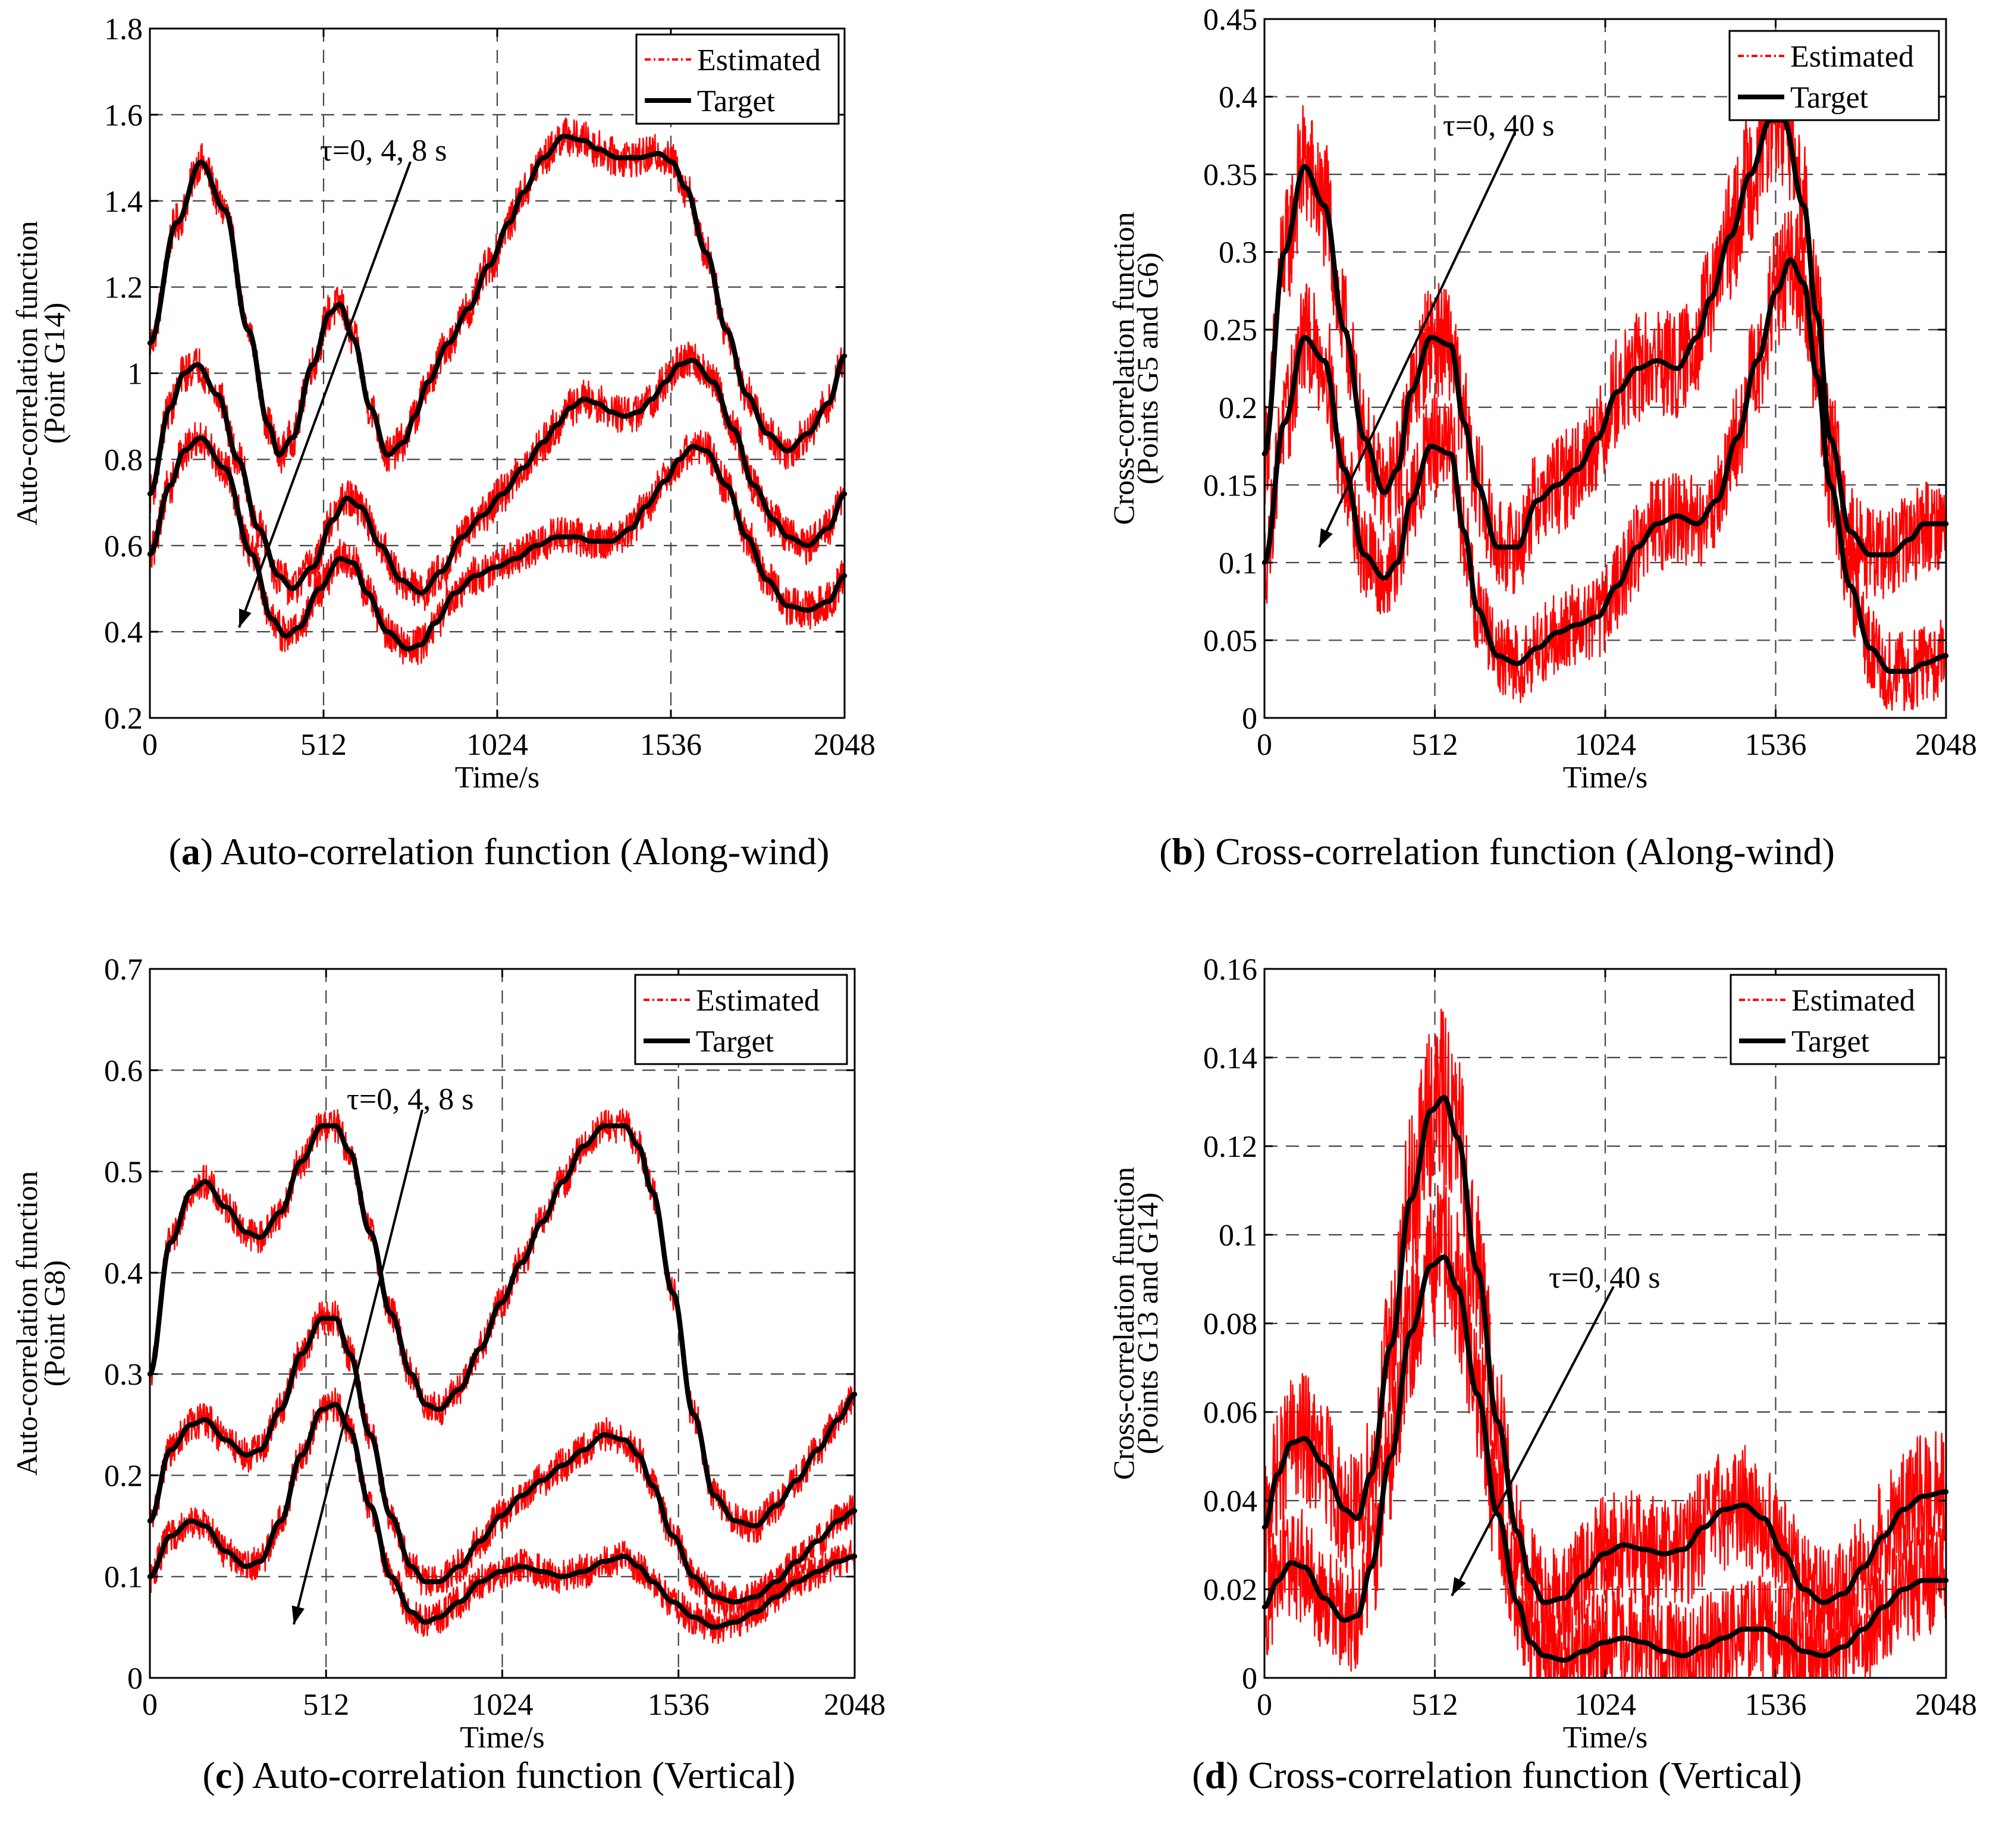  I want to click on ylabel2-a: (Point G14), so click(54, 373).